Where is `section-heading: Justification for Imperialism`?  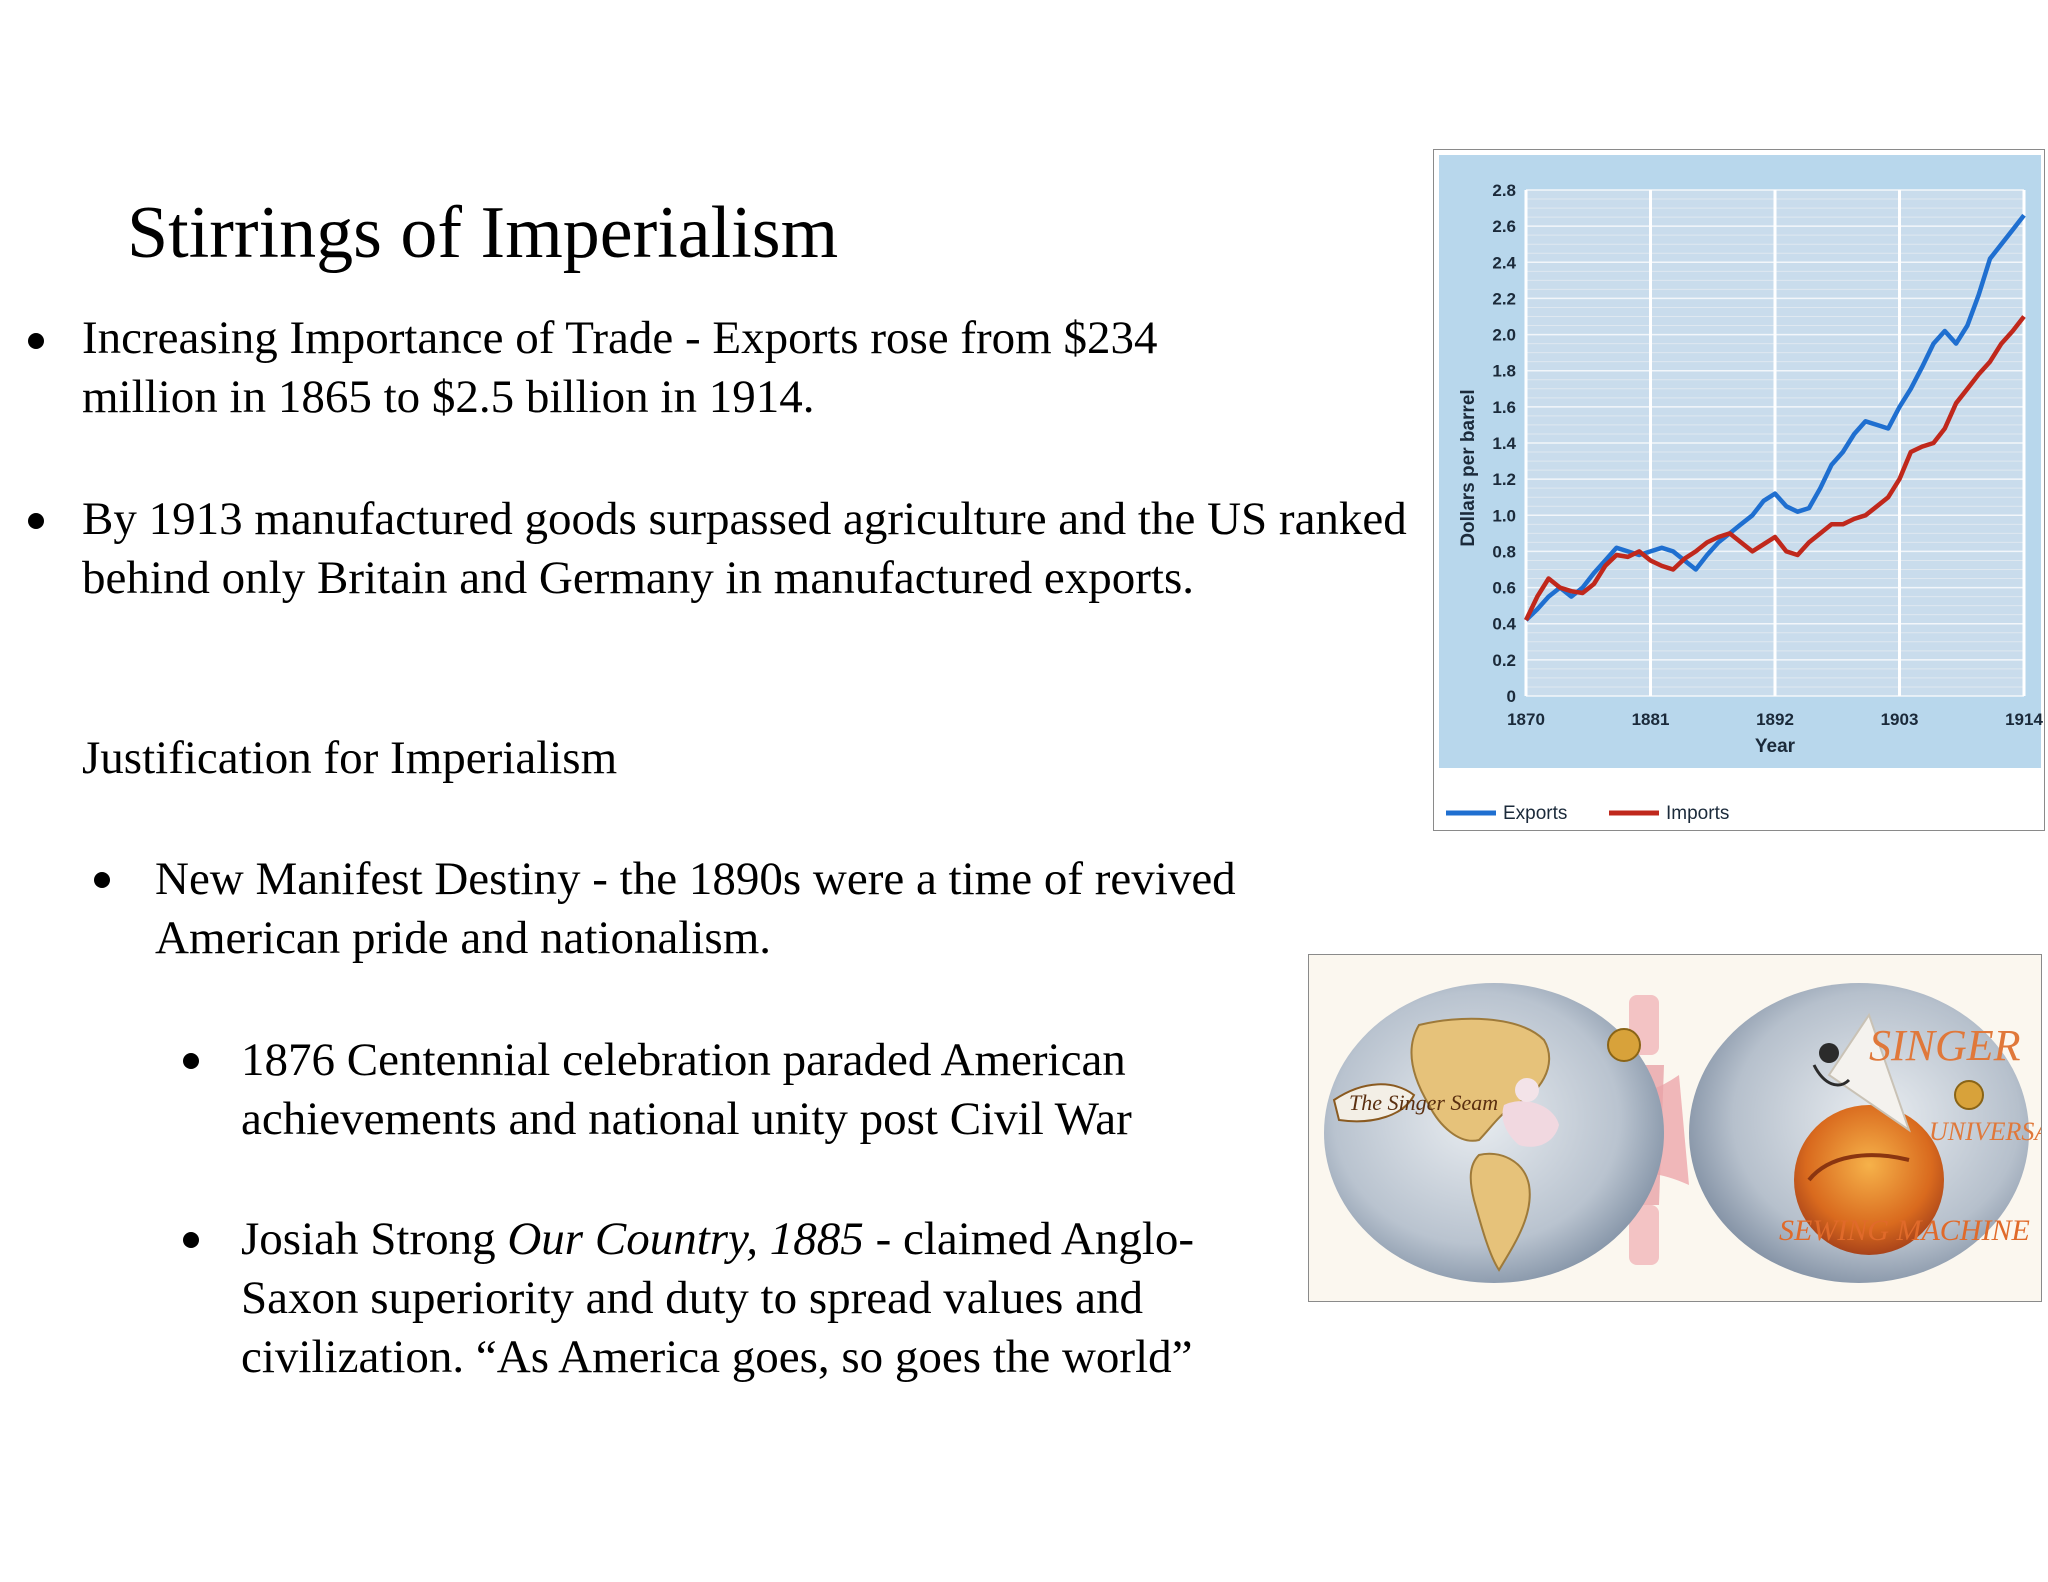
section-heading: Justification for Imperialism is located at coordinates (350, 758).